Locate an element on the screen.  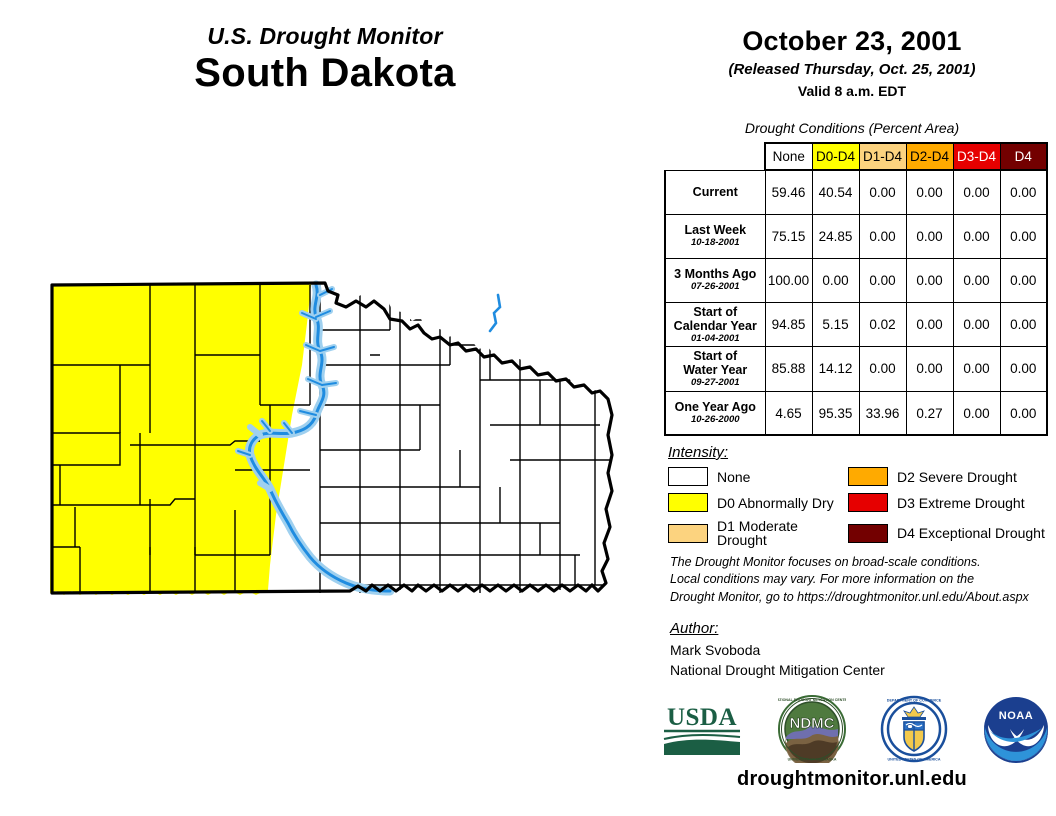
row-label-text: 3 Months Ago is located at coordinates (715, 274).